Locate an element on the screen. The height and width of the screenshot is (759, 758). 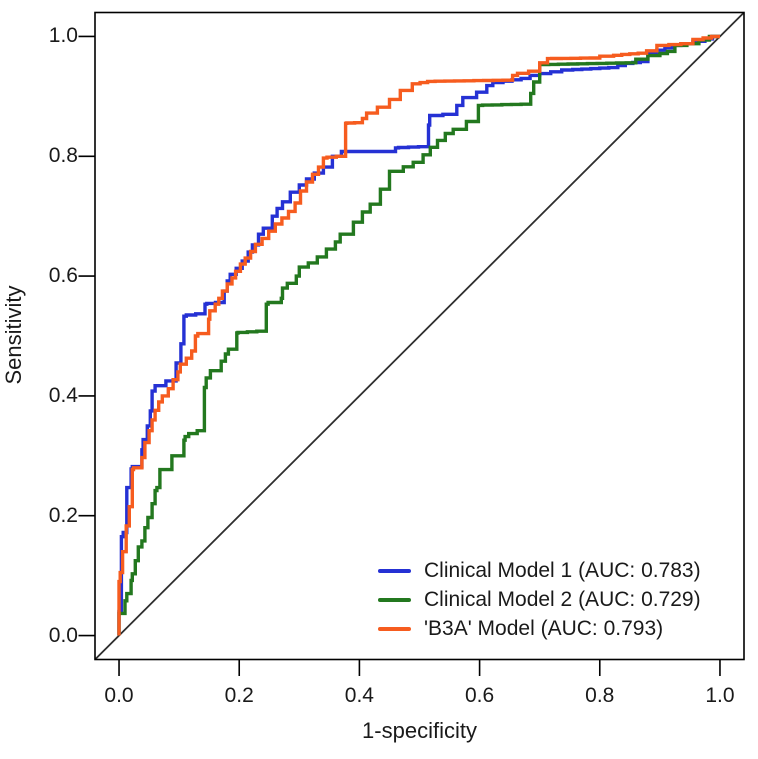
x-tick-label-1.0: 1.0 is located at coordinates (720, 695).